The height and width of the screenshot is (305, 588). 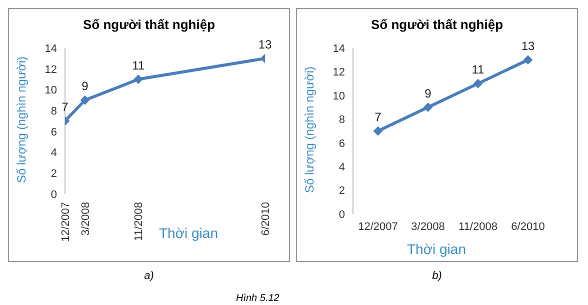 I want to click on text: b), so click(x=437, y=276).